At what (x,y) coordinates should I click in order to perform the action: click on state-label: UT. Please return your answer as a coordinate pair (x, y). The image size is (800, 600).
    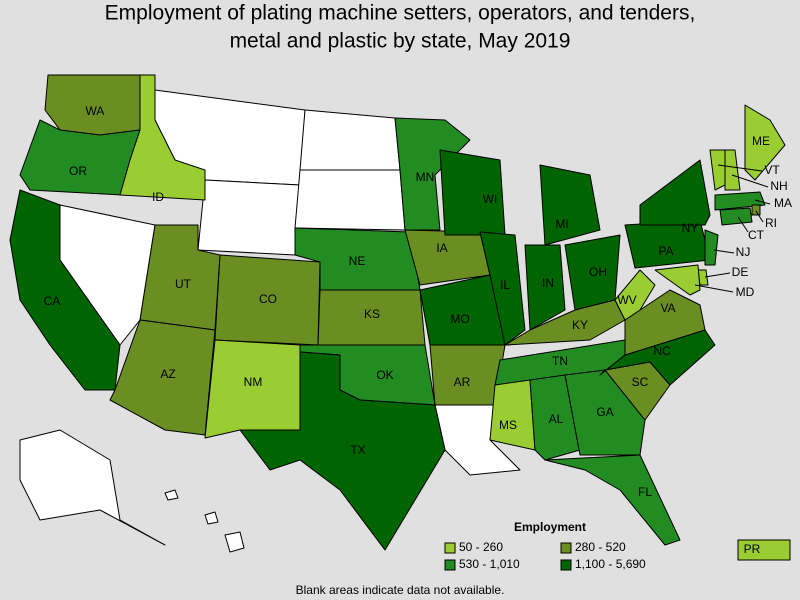
    Looking at the image, I should click on (183, 284).